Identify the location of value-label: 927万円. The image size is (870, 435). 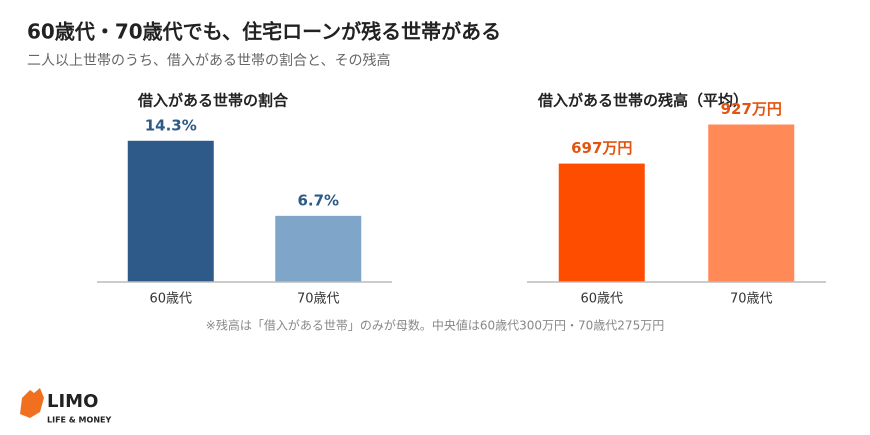
(751, 109).